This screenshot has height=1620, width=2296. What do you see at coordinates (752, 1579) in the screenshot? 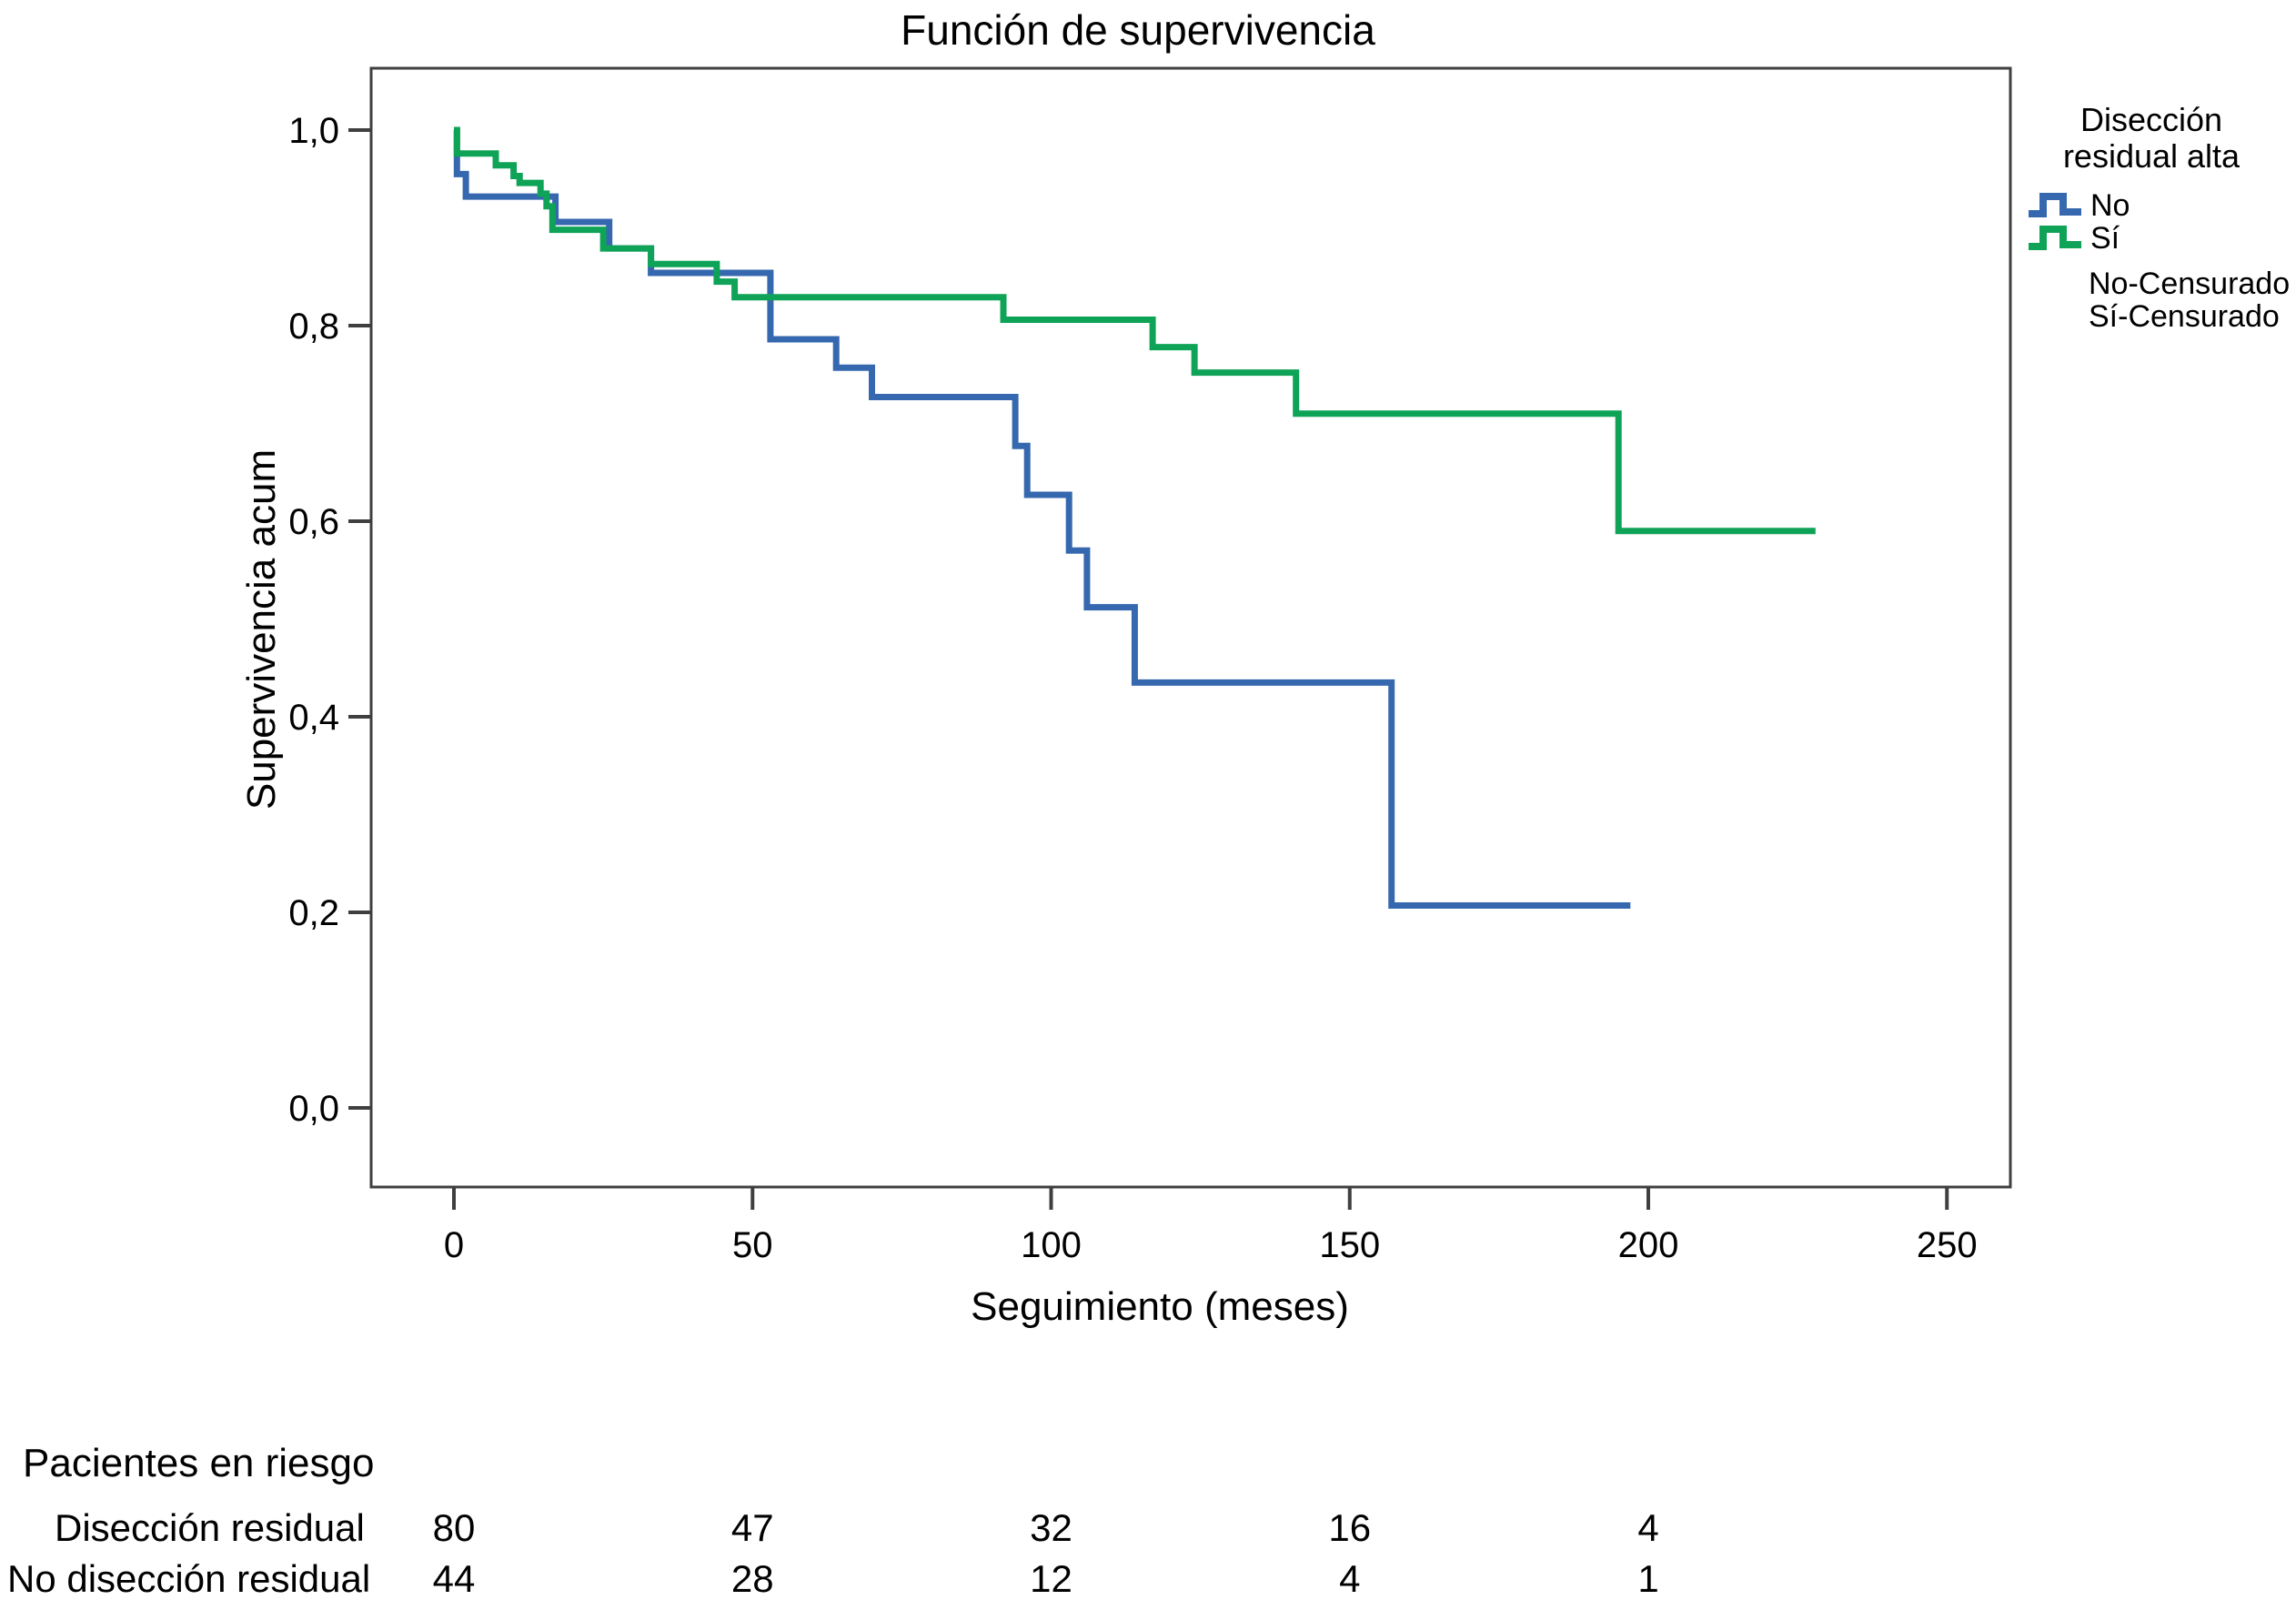
I see `risk-count: 28` at bounding box center [752, 1579].